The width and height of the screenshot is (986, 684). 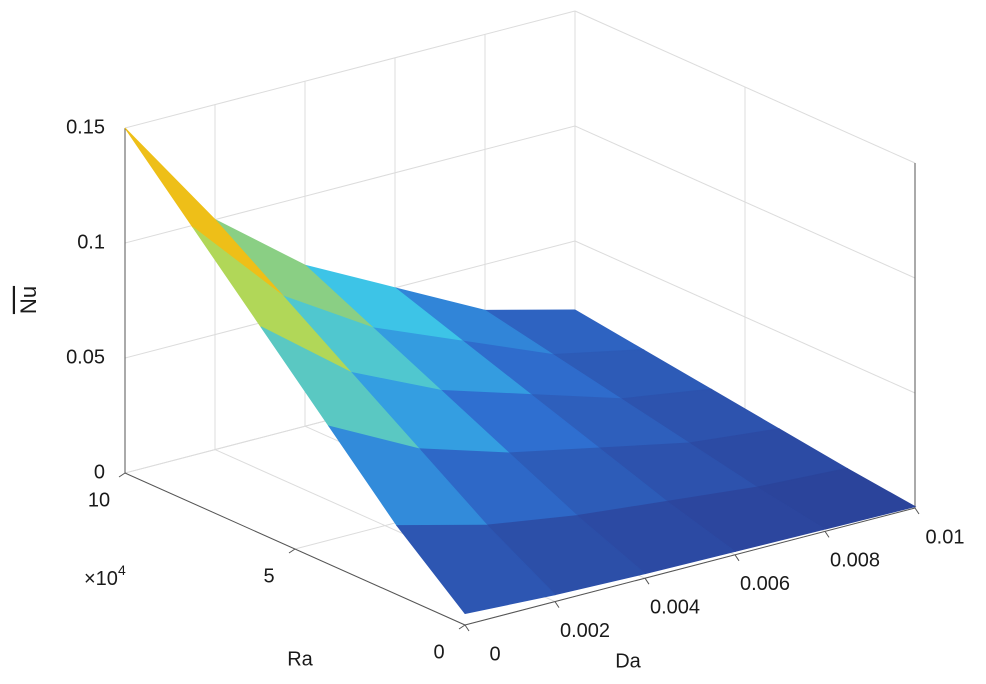 I want to click on y-exponent: ×10⁴, so click(x=105, y=576).